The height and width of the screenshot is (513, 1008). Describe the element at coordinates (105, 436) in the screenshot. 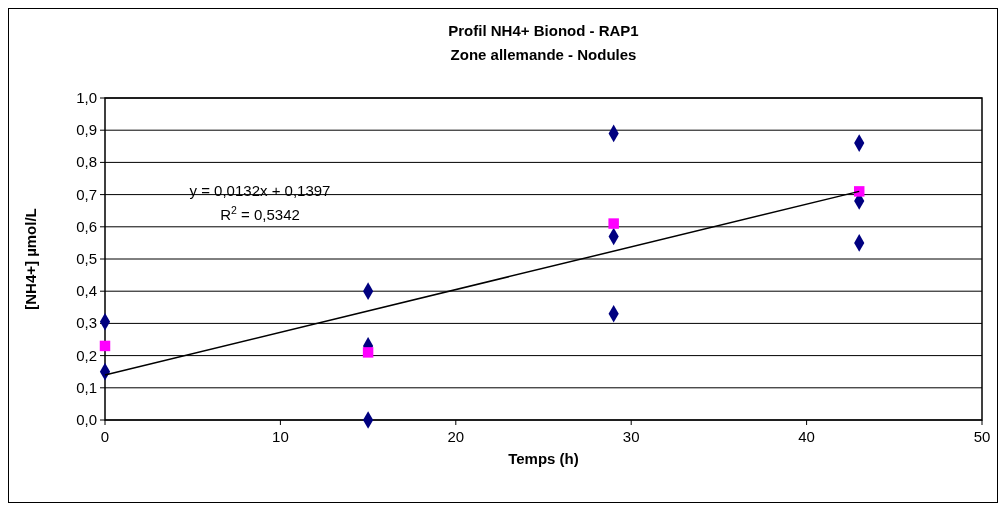

I see `x-tick-label: 0` at that location.